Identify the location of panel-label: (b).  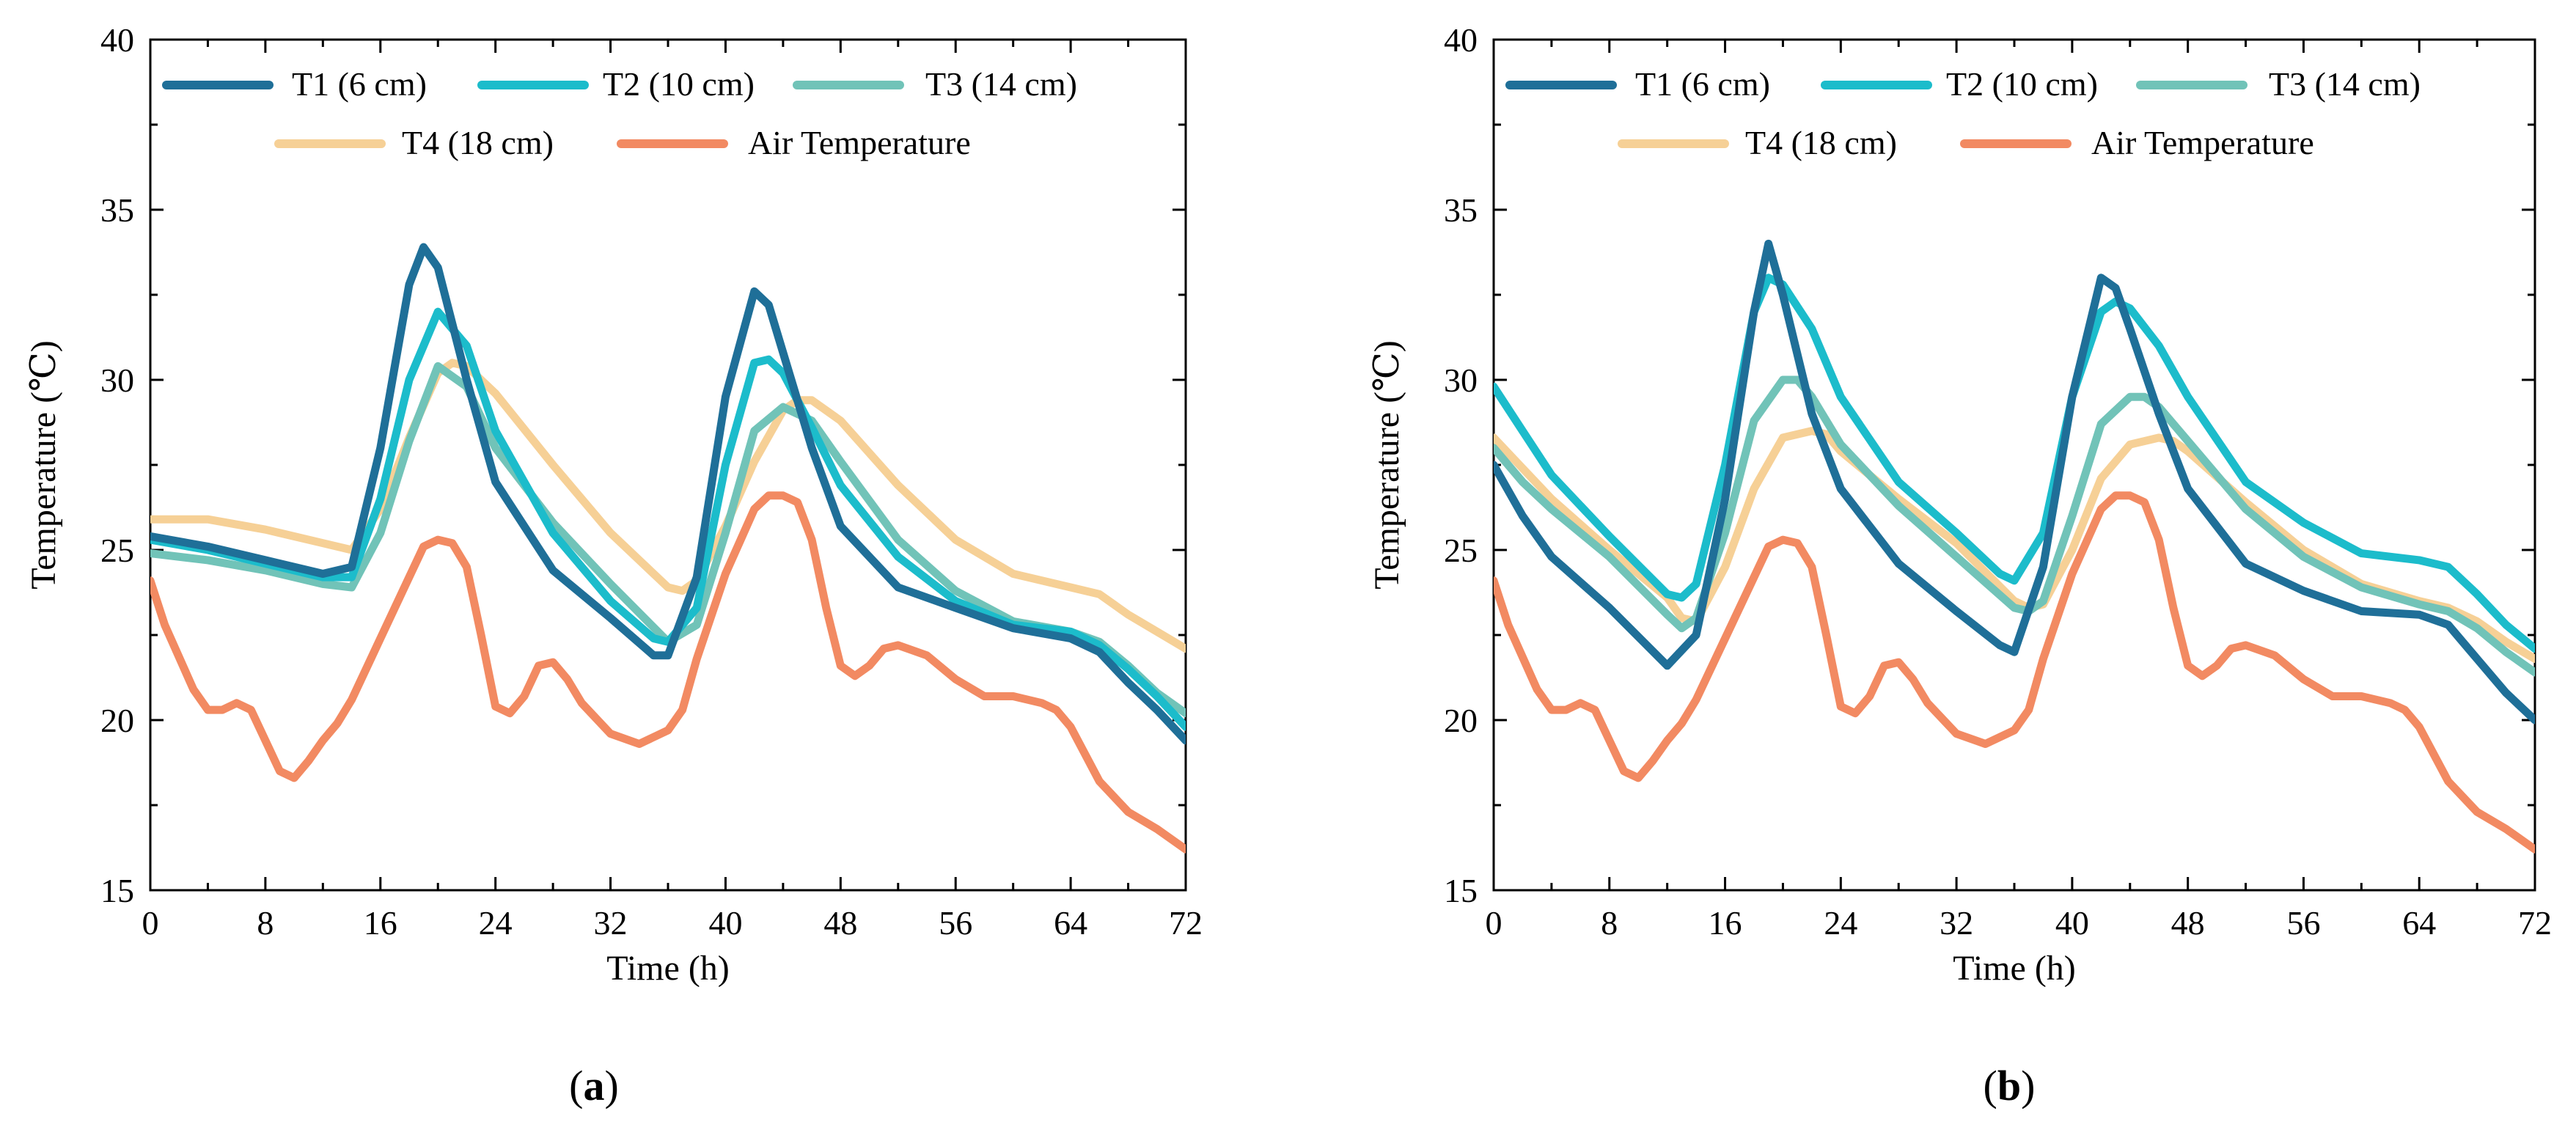
(2010, 1086).